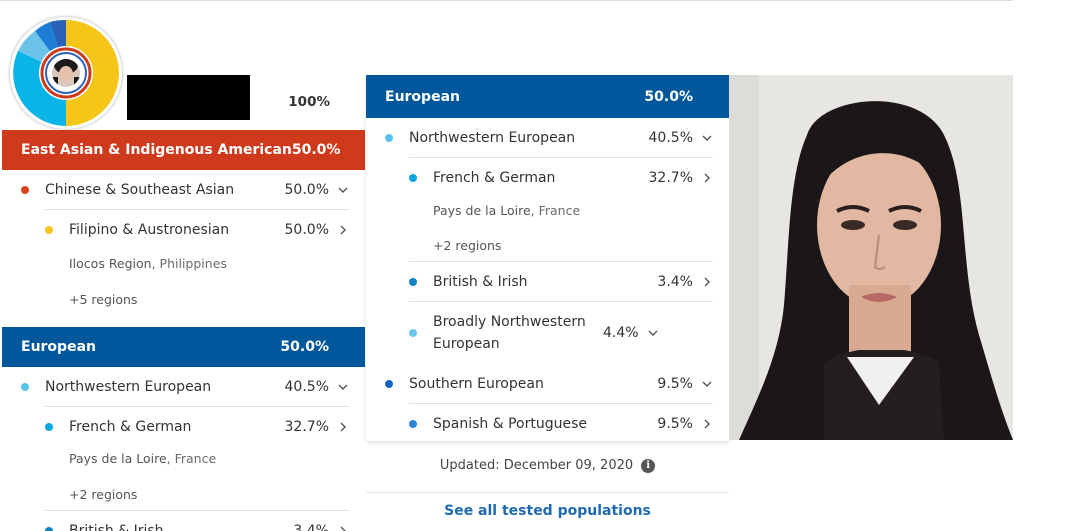 This screenshot has height=531, width=1065. I want to click on avatar, so click(66, 73).